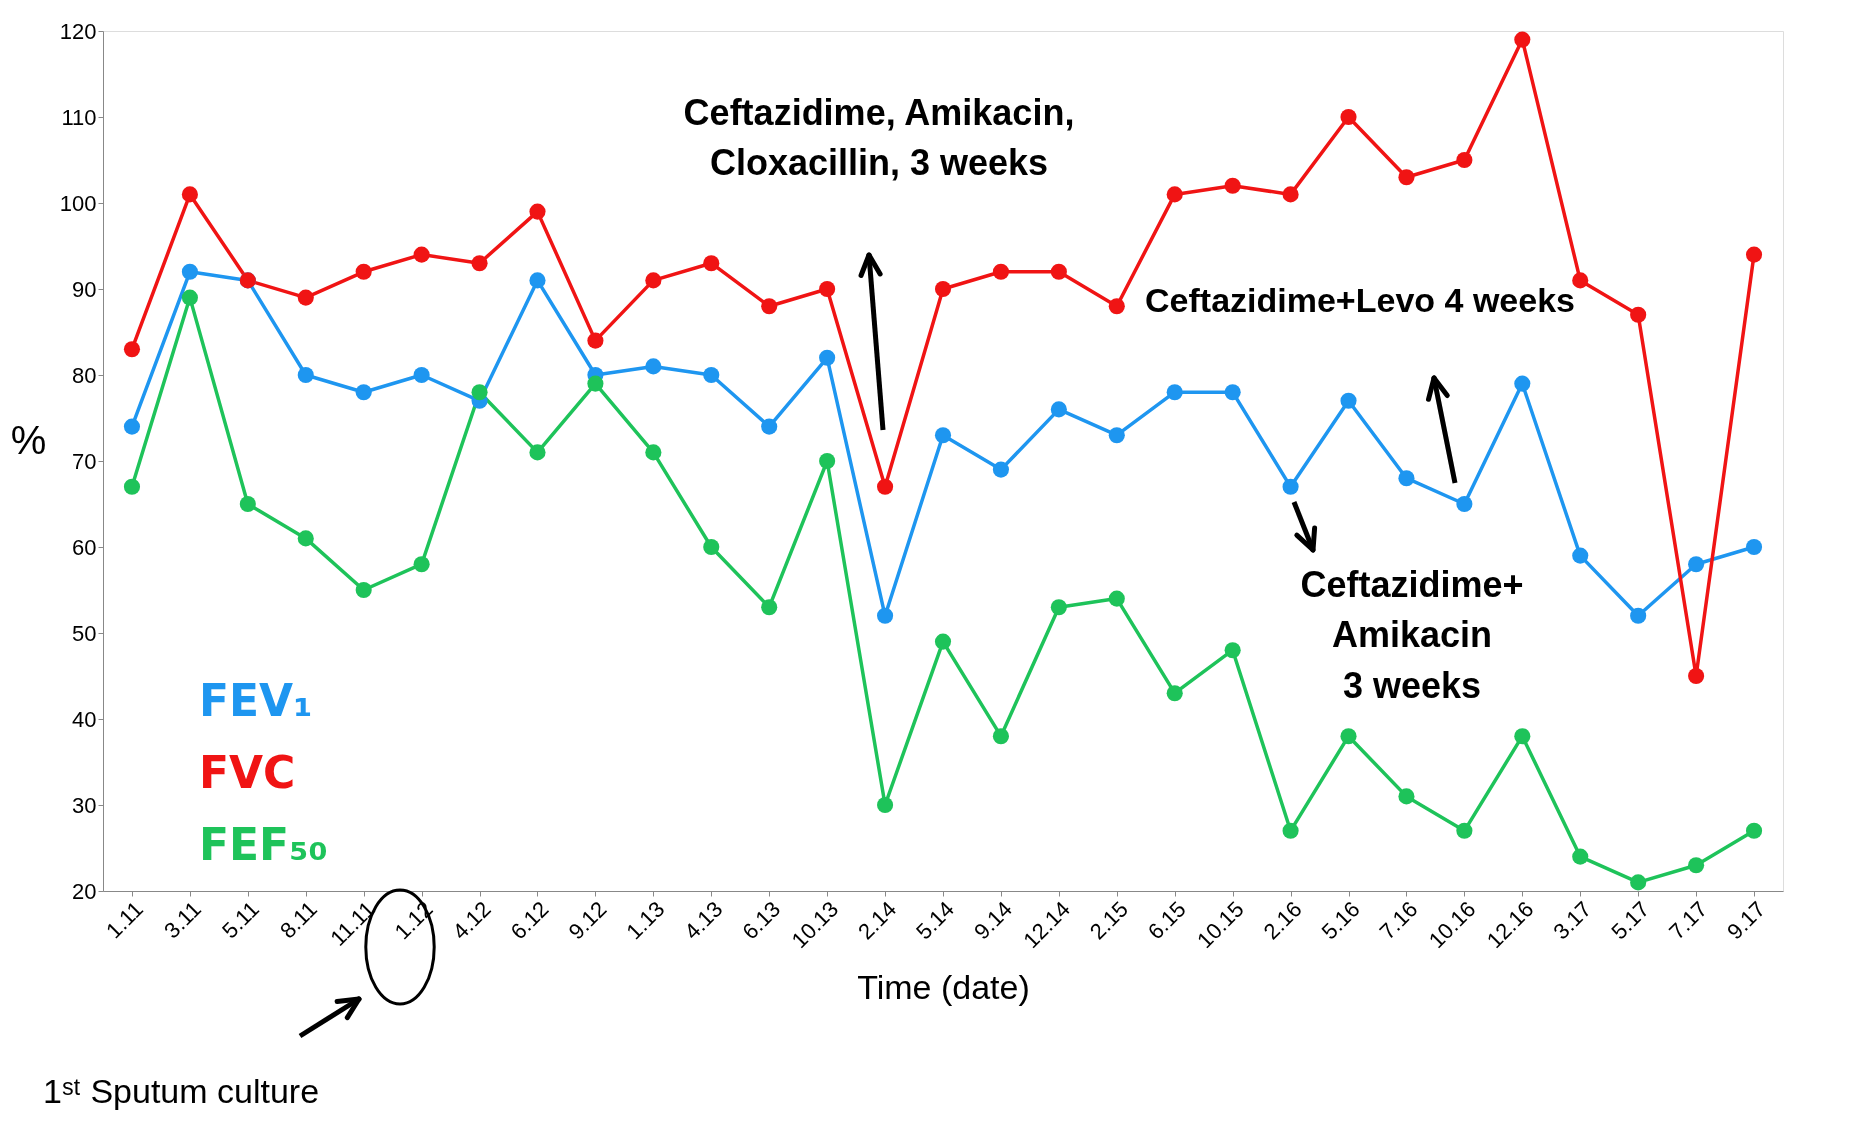 This screenshot has height=1144, width=1857. Describe the element at coordinates (84, 805) in the screenshot. I see `y-tick-label: 30` at that location.